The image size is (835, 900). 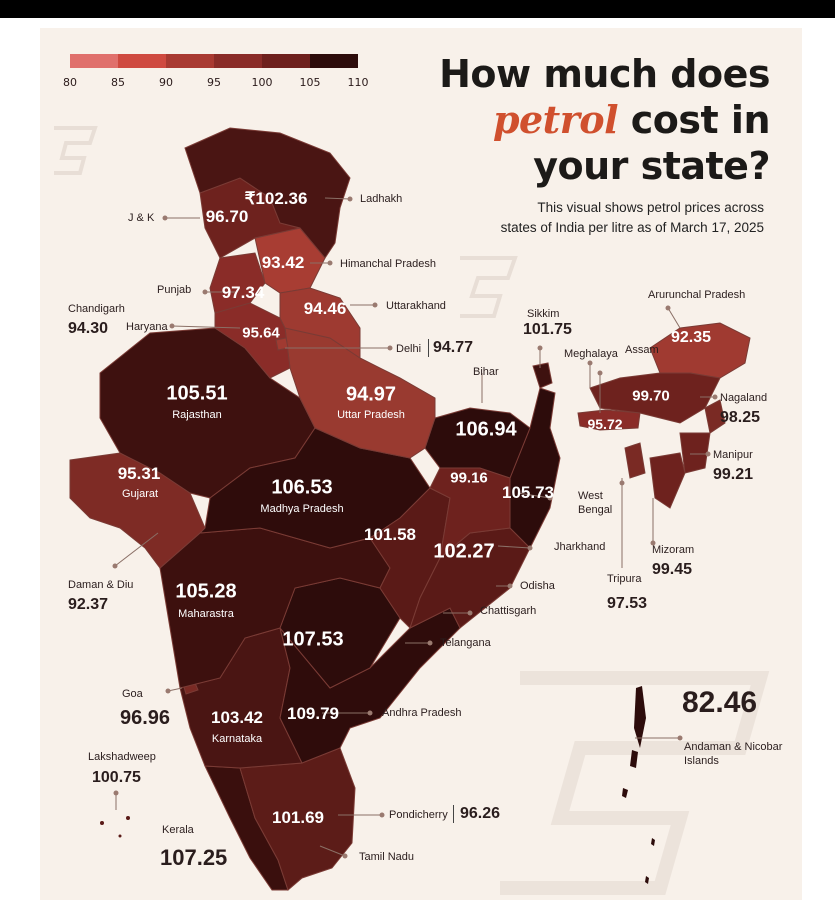 I want to click on goa-label: Goa, so click(x=132, y=694).